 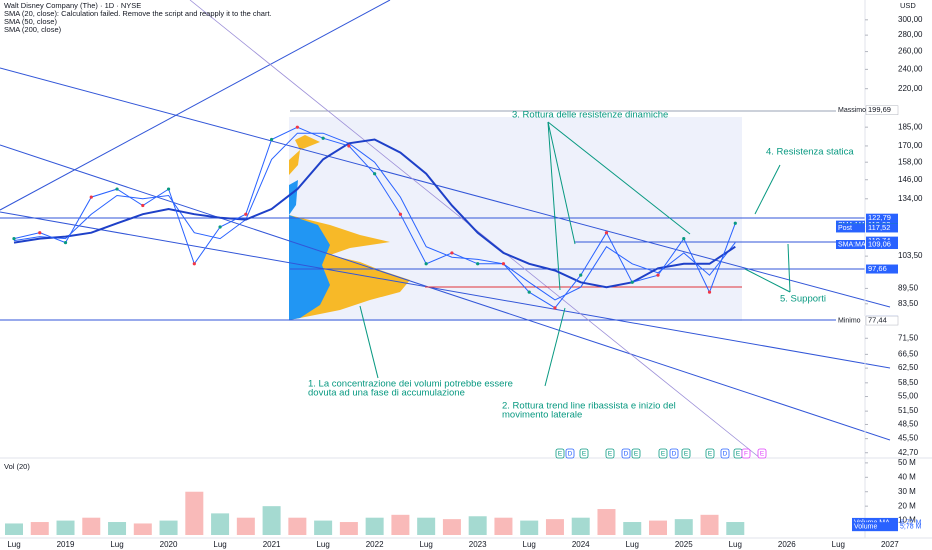 What do you see at coordinates (877, 320) in the screenshot?
I see `price-label: 77,44` at bounding box center [877, 320].